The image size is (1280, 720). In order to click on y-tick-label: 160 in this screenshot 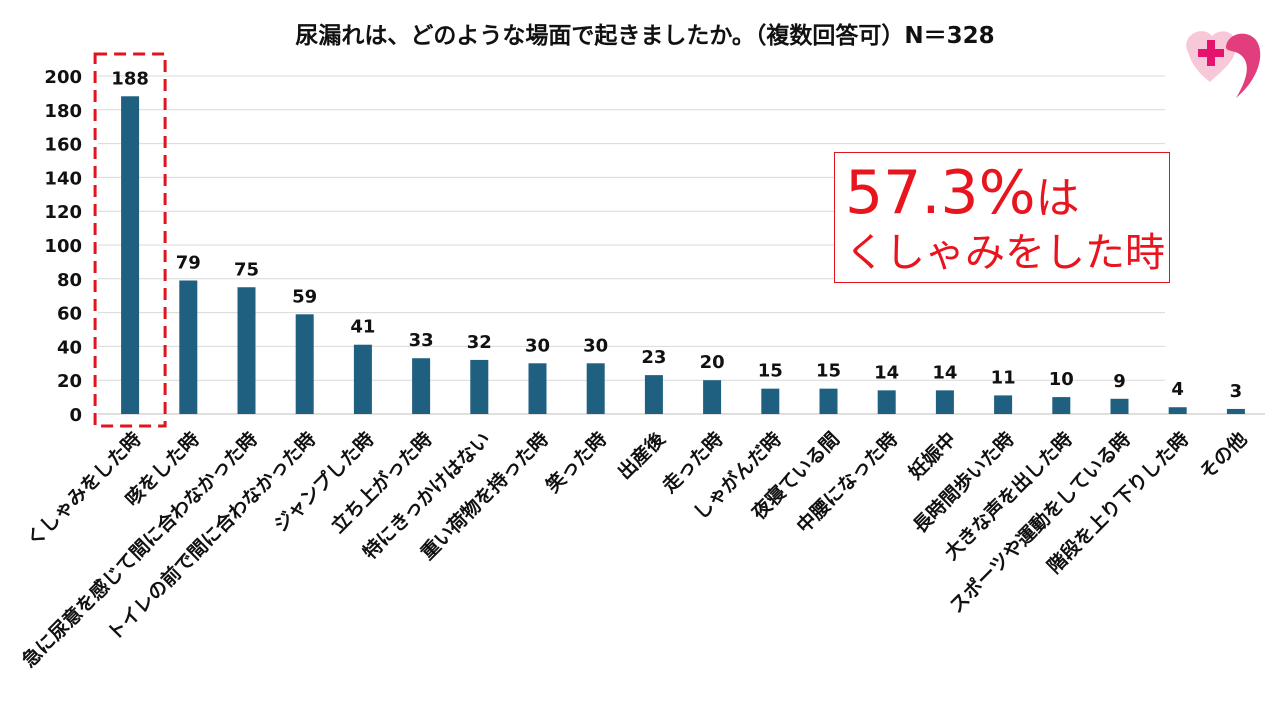, I will do `click(63, 145)`.